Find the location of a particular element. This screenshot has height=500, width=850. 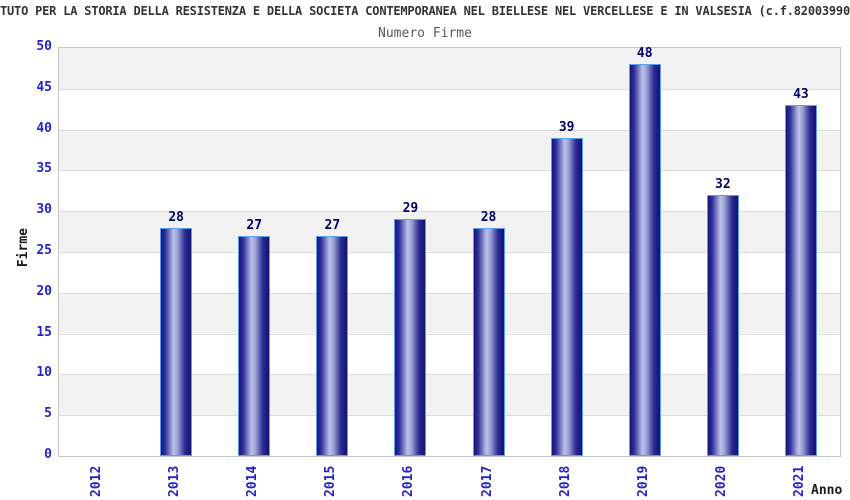

bar-2017 is located at coordinates (488, 341).